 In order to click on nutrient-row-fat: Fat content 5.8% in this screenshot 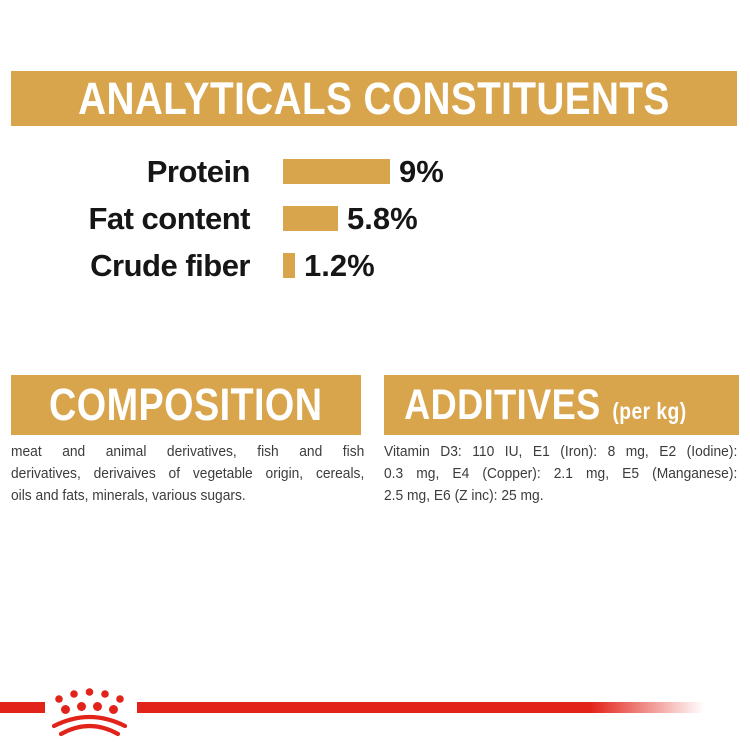, I will do `click(260, 218)`.